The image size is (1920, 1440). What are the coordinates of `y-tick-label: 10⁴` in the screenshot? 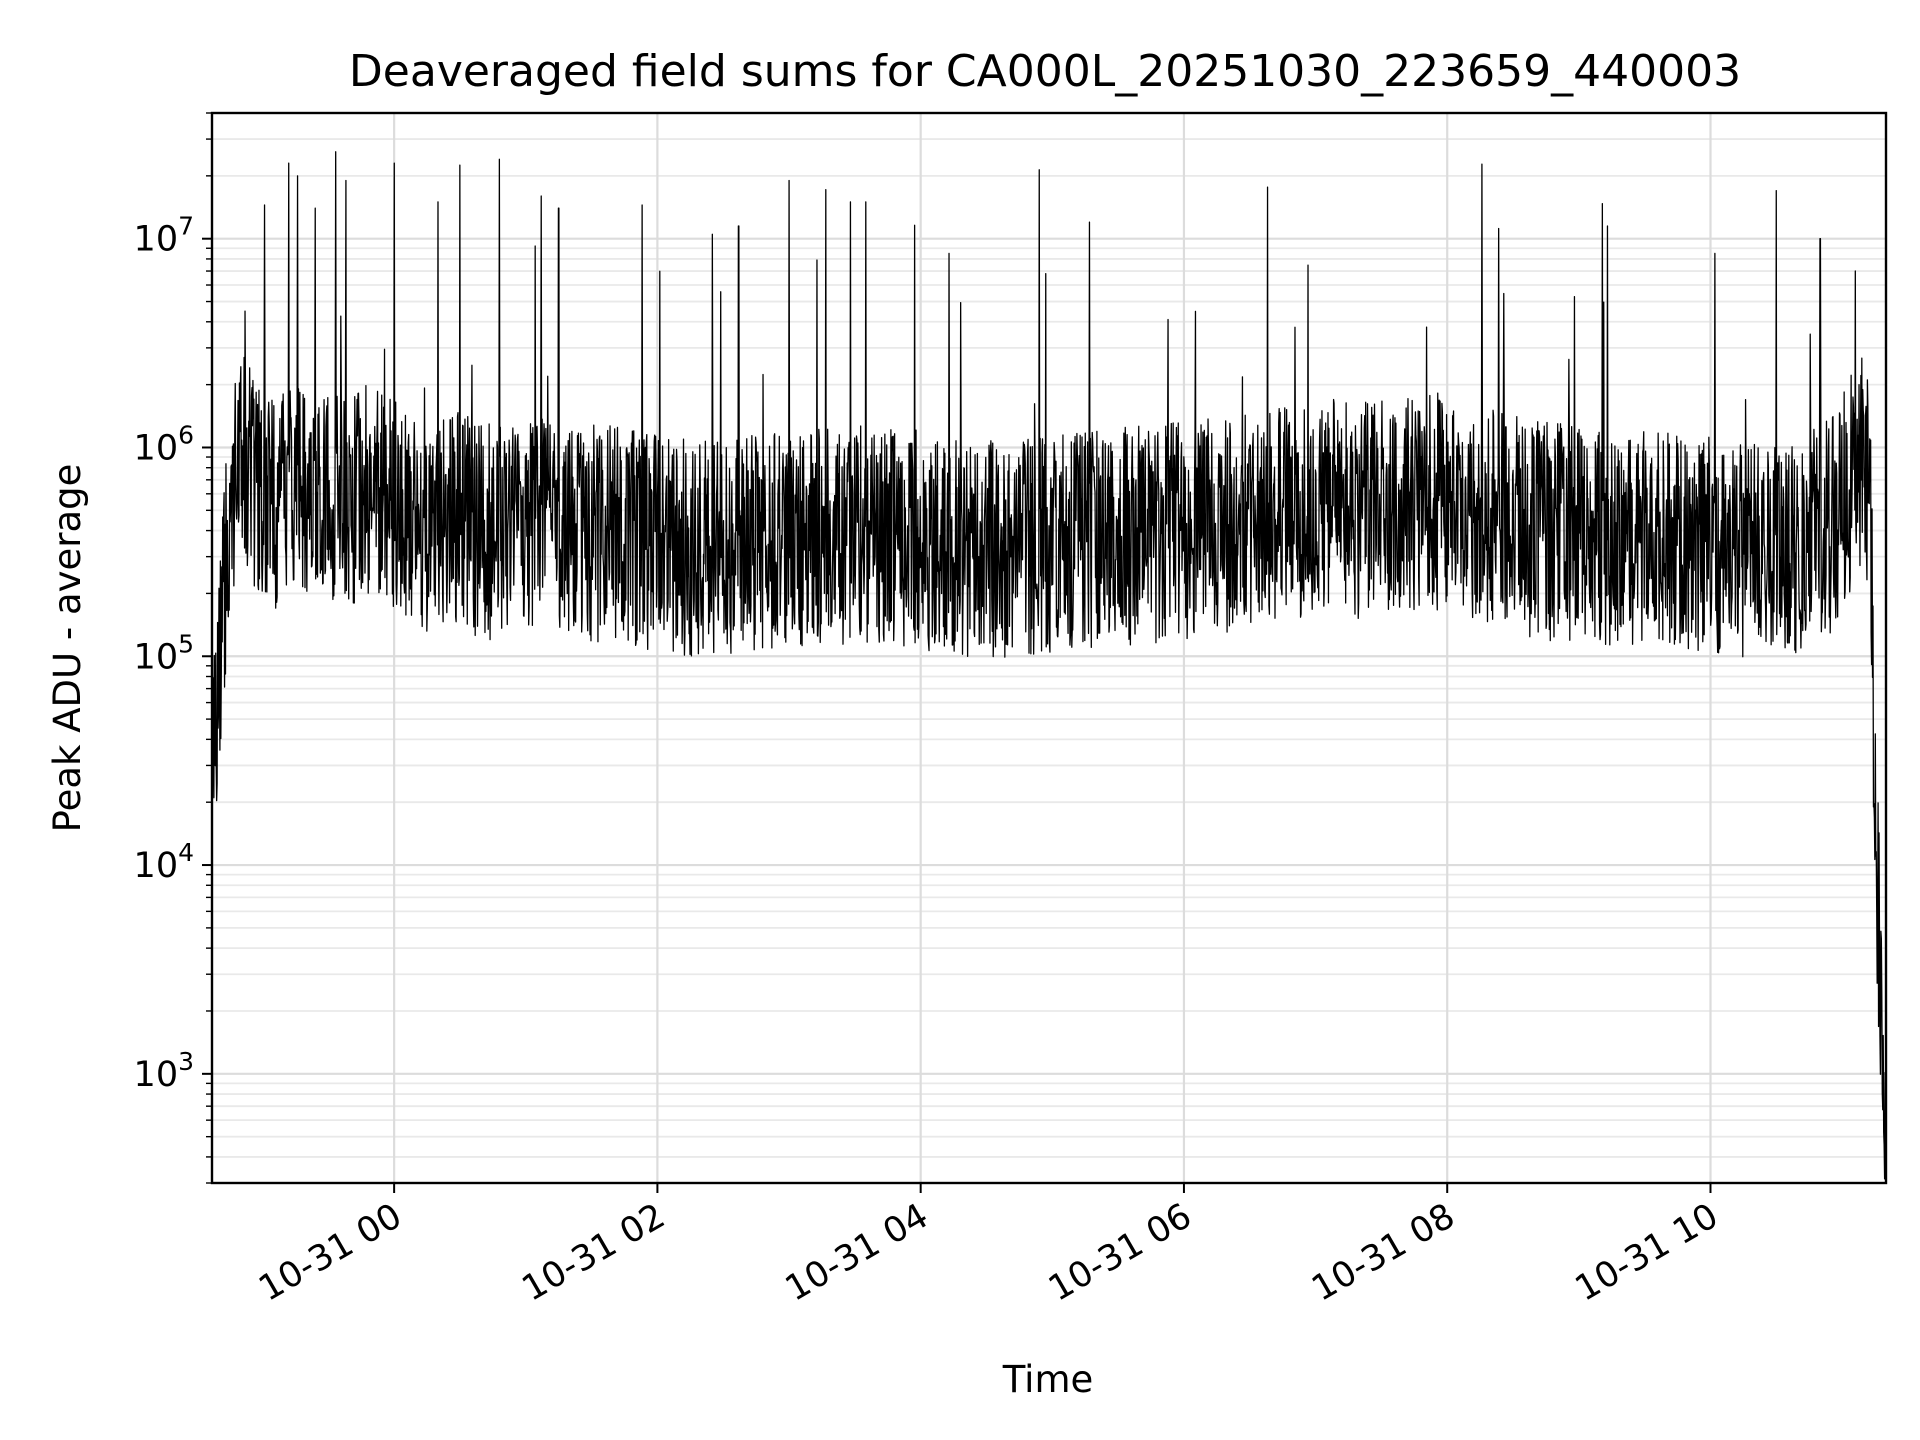 It's located at (164, 862).